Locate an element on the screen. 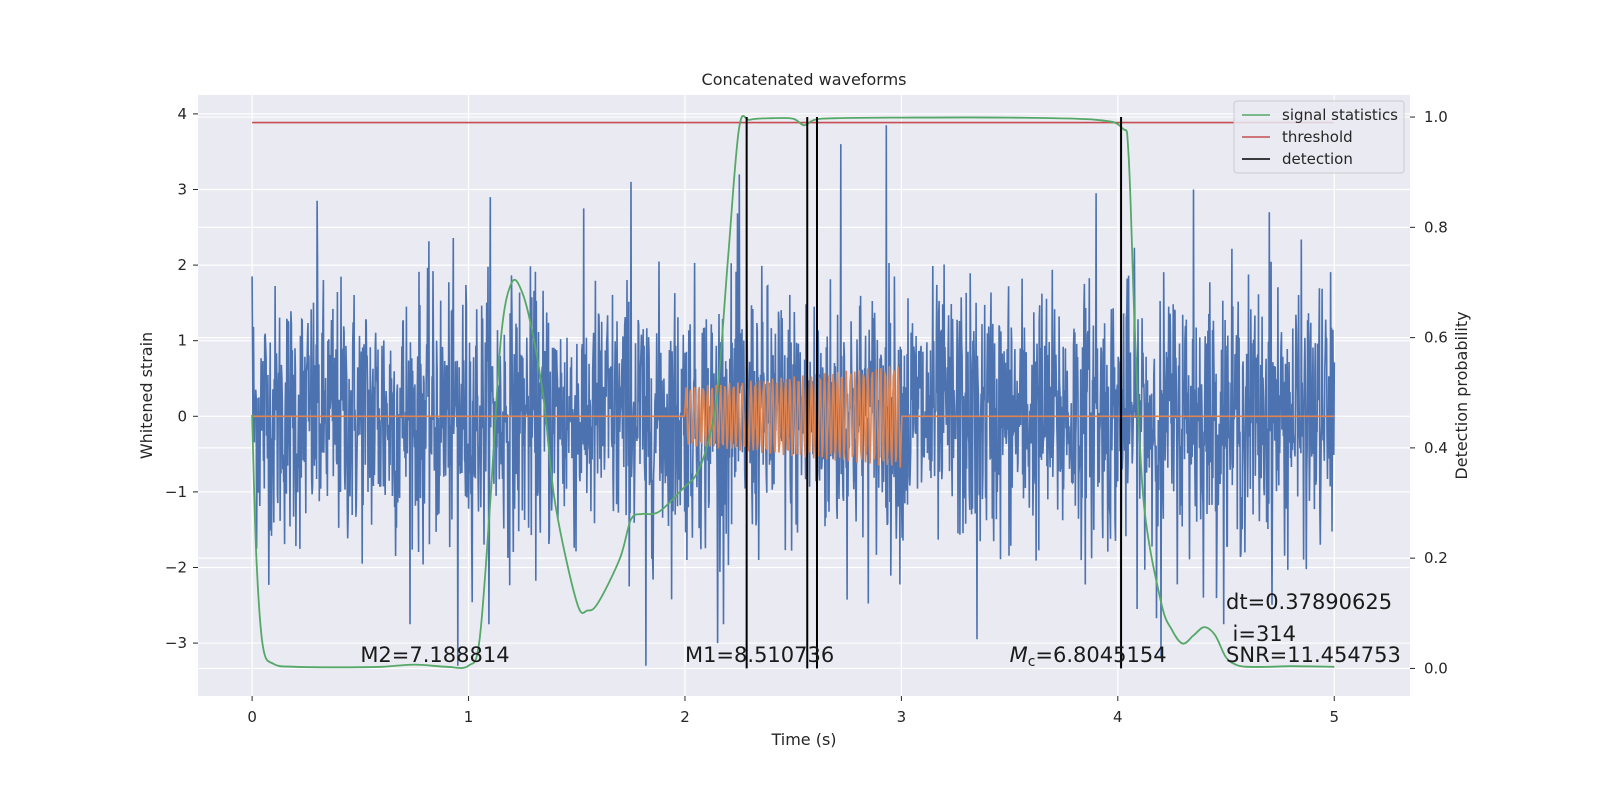  legend-box is located at coordinates (1319, 137).